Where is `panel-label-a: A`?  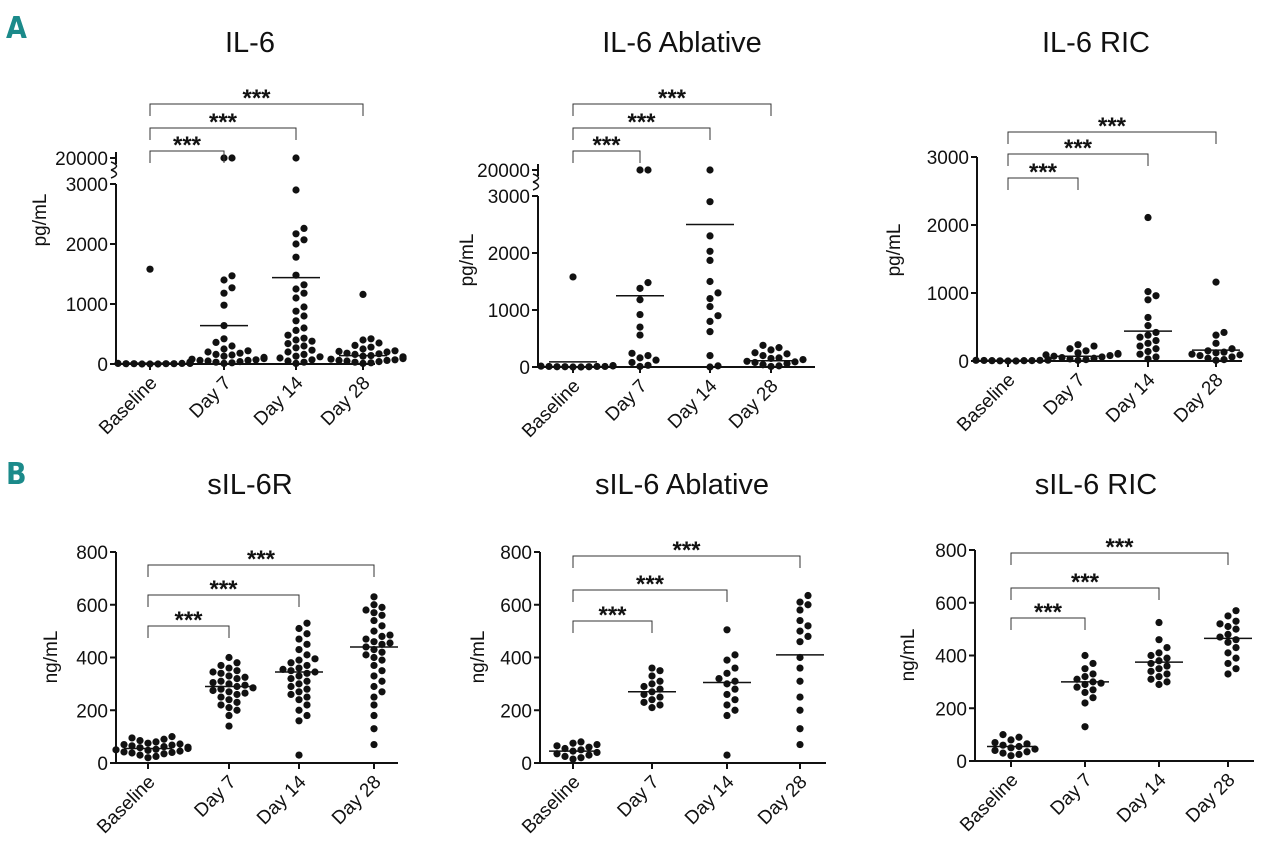 panel-label-a: A is located at coordinates (16, 28).